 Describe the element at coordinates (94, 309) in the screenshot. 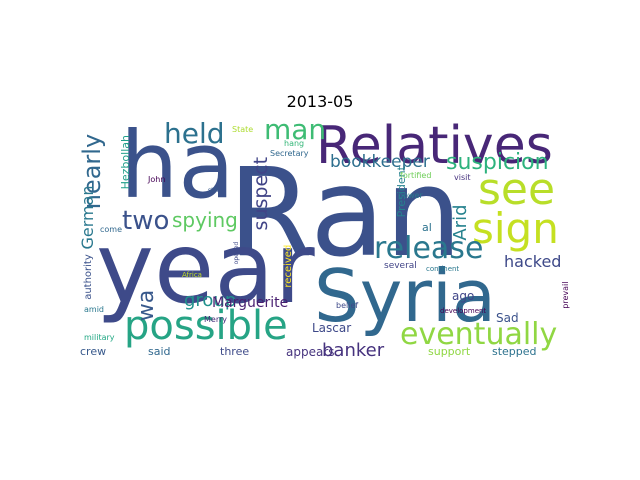

I see `cloud-word: amid` at that location.